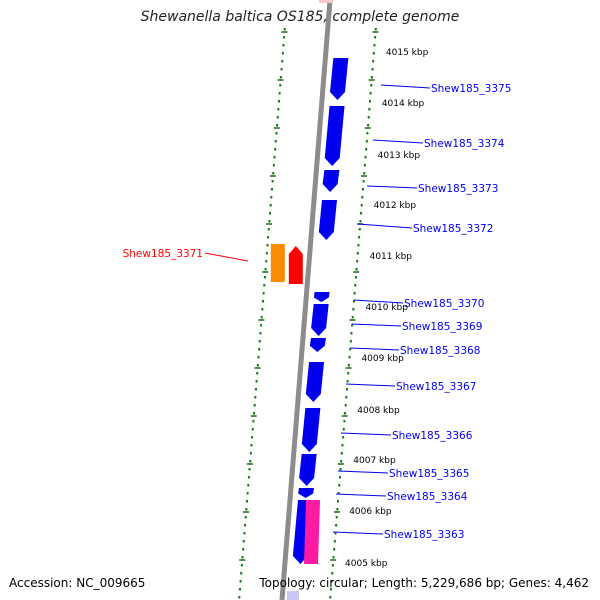  I want to click on gene-features, so click(309, 311).